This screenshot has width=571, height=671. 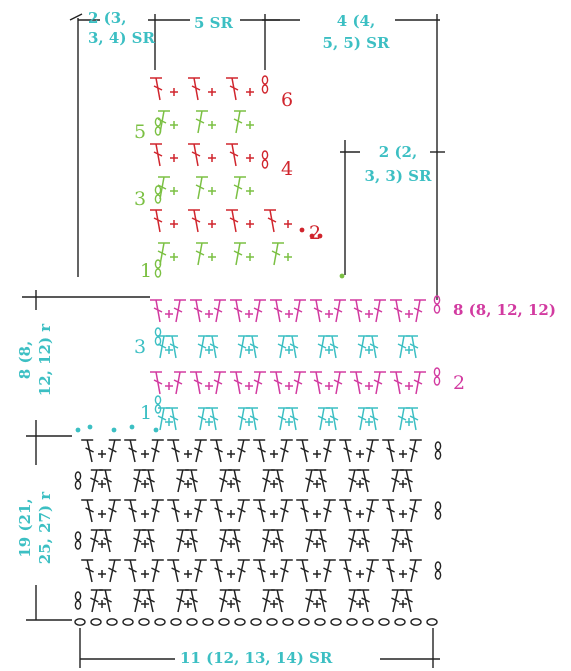 I want to click on row-number-5: 5, so click(x=140, y=132).